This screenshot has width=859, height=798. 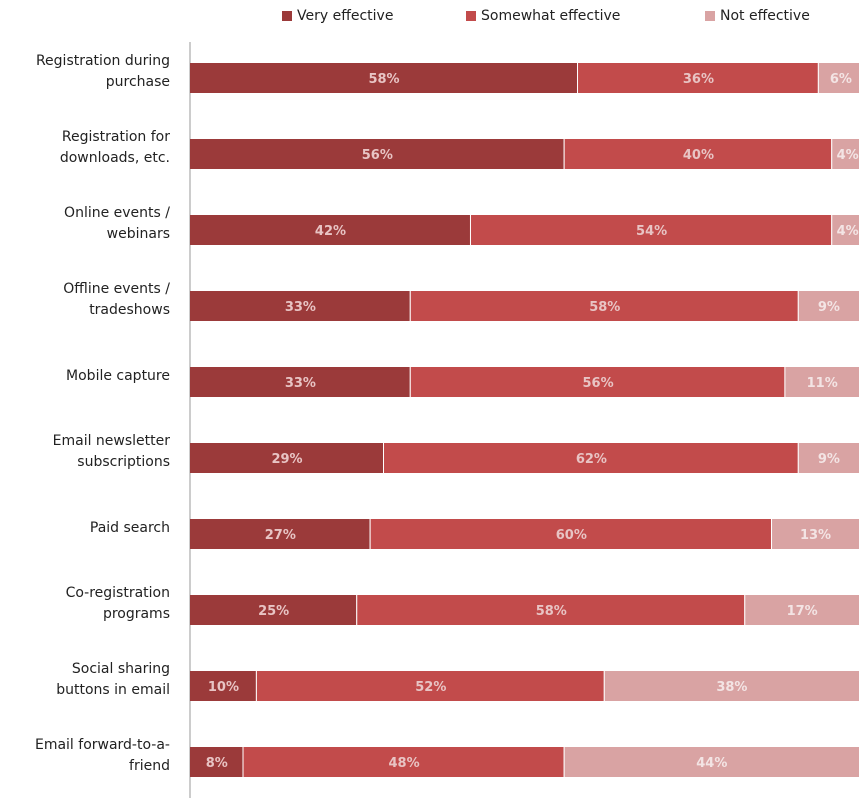 What do you see at coordinates (551, 16) in the screenshot?
I see `legend-label-somewhat-effective: Somewhat effective` at bounding box center [551, 16].